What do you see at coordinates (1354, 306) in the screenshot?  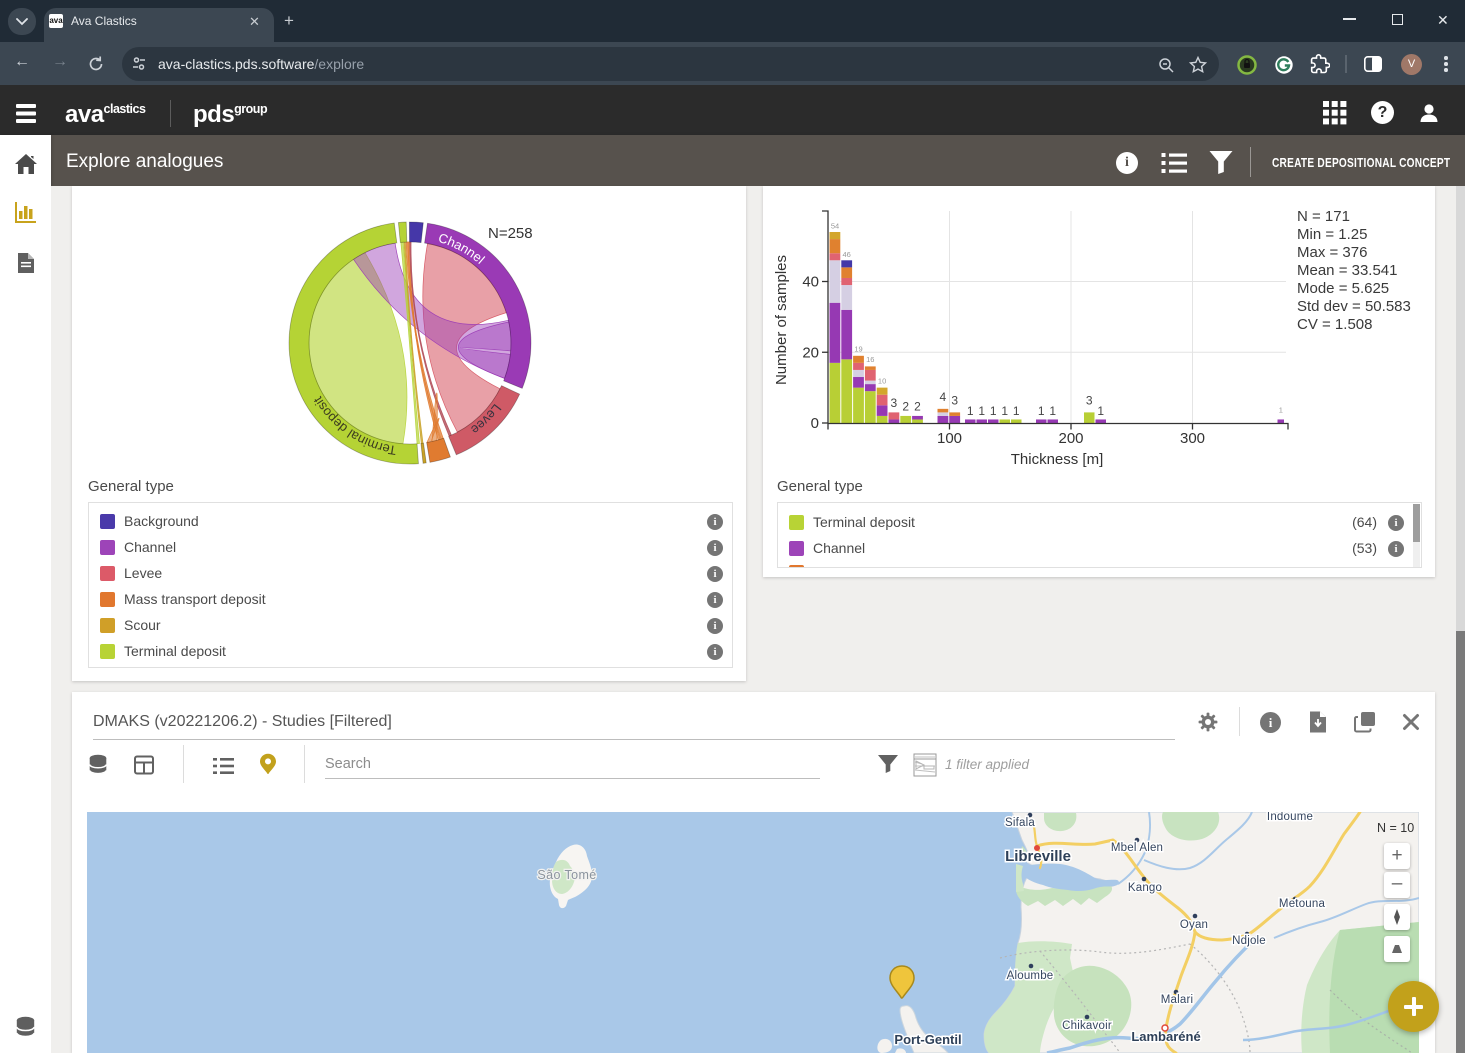 I see `svg-text: Std dev = 50.583` at bounding box center [1354, 306].